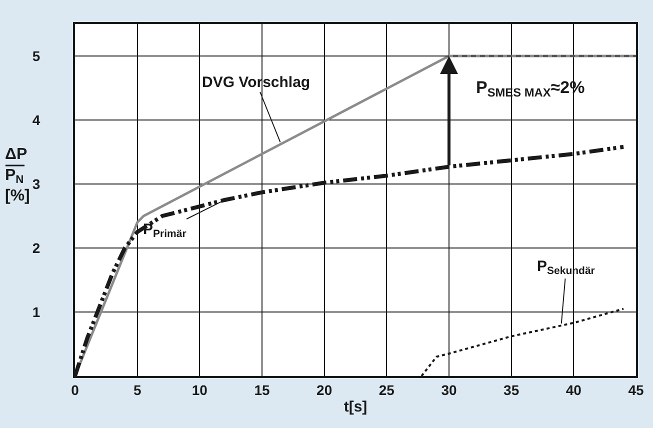 The height and width of the screenshot is (428, 653). I want to click on y-tick-label: 2, so click(36, 248).